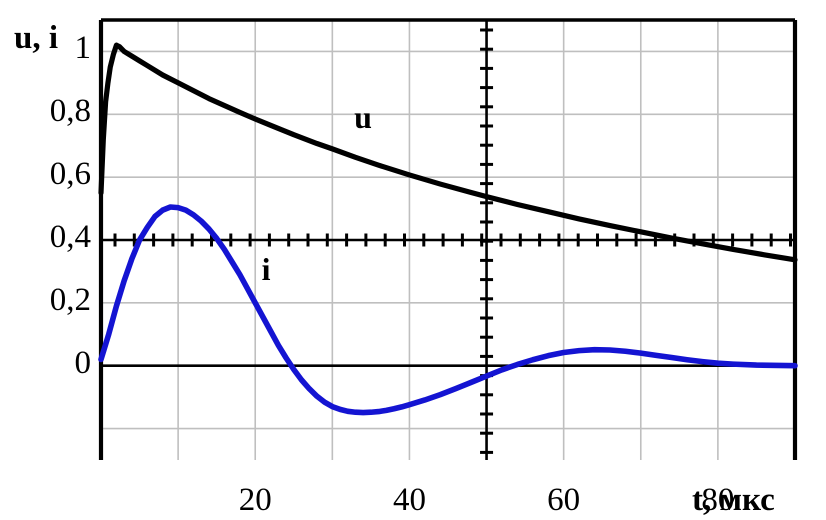 The height and width of the screenshot is (520, 826). I want to click on y-axis-title: u, i, so click(36, 38).